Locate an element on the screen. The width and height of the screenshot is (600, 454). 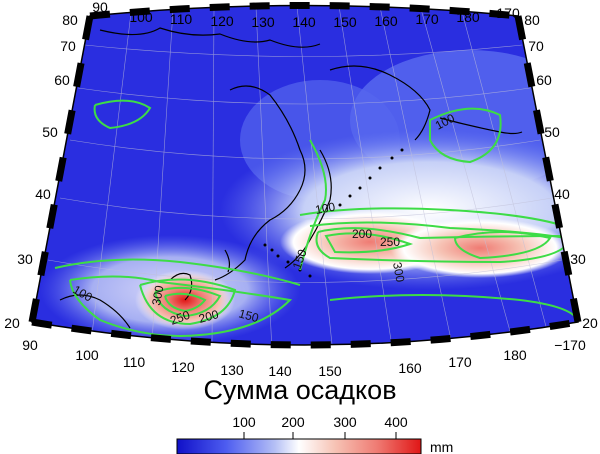
colorbar-tick-label: 200 is located at coordinates (293, 422).